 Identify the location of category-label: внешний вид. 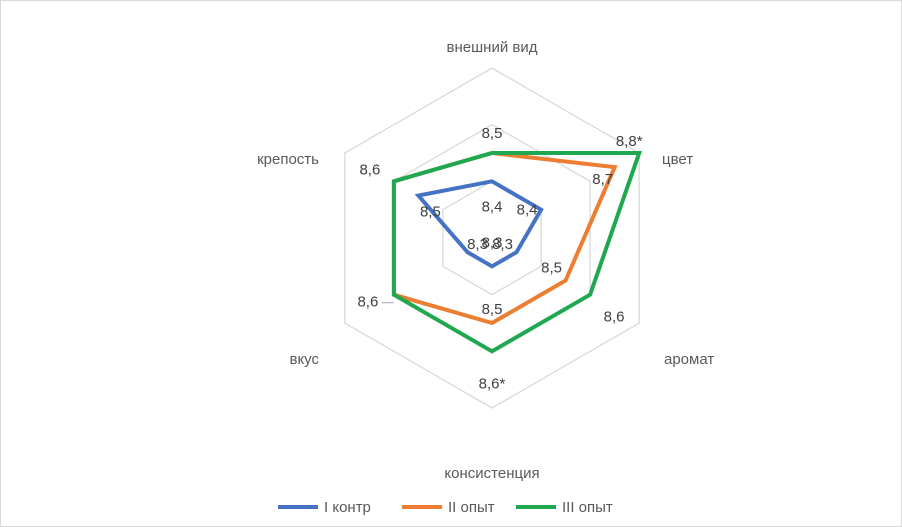
(492, 47).